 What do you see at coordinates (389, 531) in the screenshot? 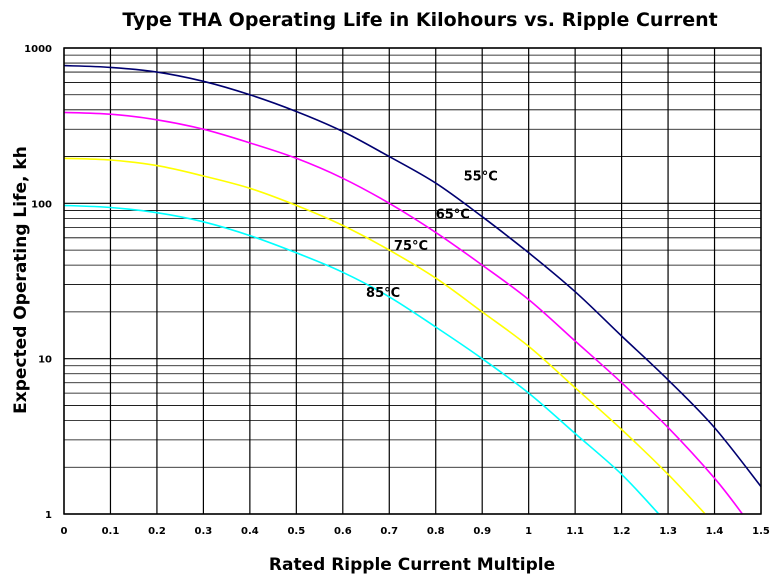
I see `x-tick-label: 0.7` at bounding box center [389, 531].